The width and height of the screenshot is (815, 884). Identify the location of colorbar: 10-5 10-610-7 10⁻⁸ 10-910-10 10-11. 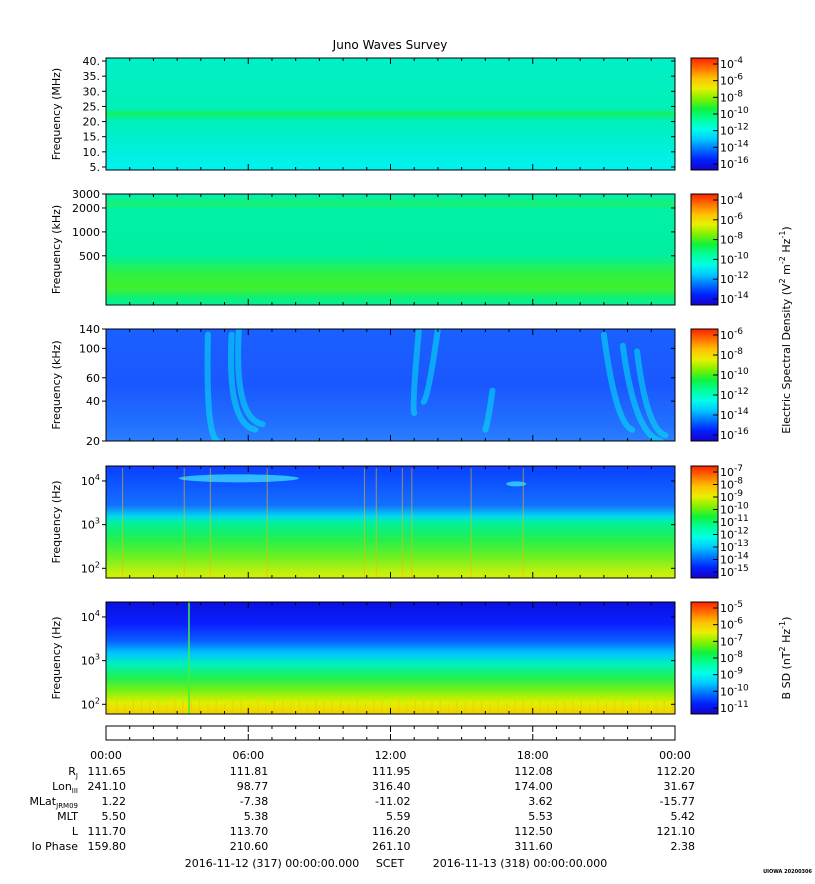
(719, 657).